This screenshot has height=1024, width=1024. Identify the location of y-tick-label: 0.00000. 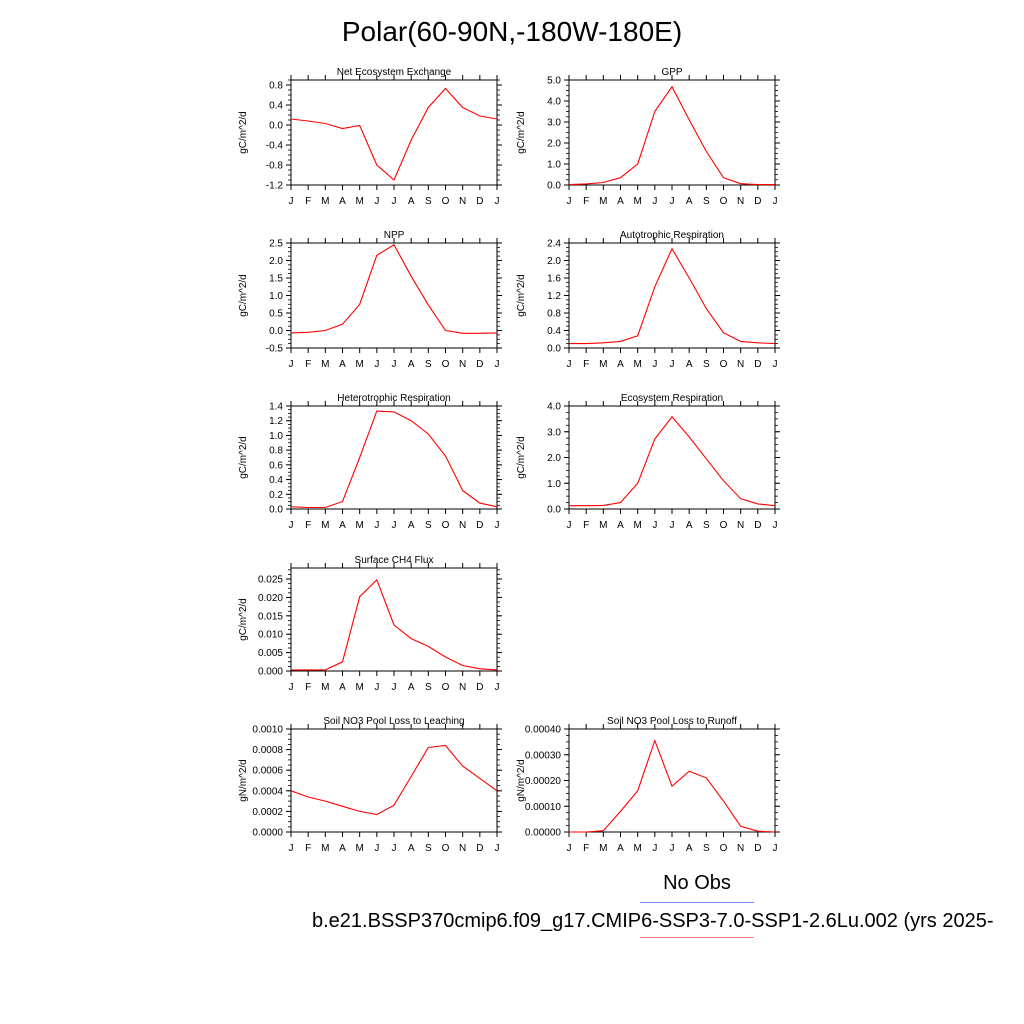
(543, 833).